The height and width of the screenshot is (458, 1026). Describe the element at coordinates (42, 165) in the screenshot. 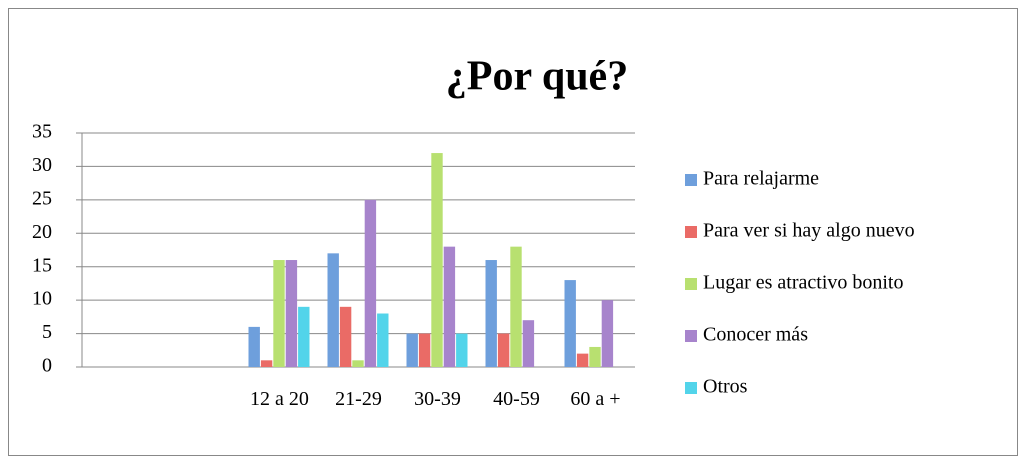

I see `y-tick-label: 30` at that location.